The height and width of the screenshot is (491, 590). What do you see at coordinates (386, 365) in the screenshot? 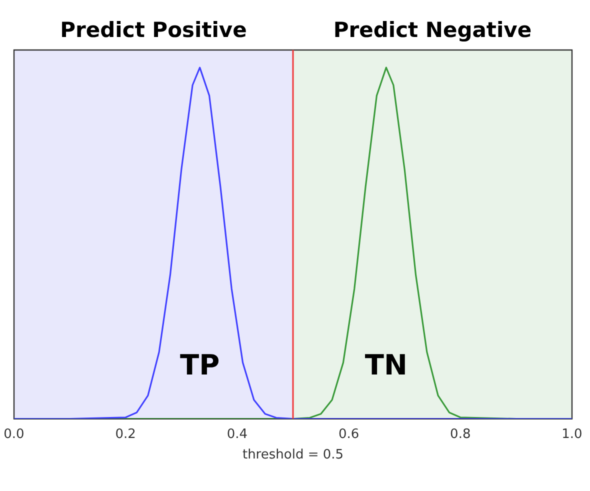
I see `annotation: TN` at bounding box center [386, 365].